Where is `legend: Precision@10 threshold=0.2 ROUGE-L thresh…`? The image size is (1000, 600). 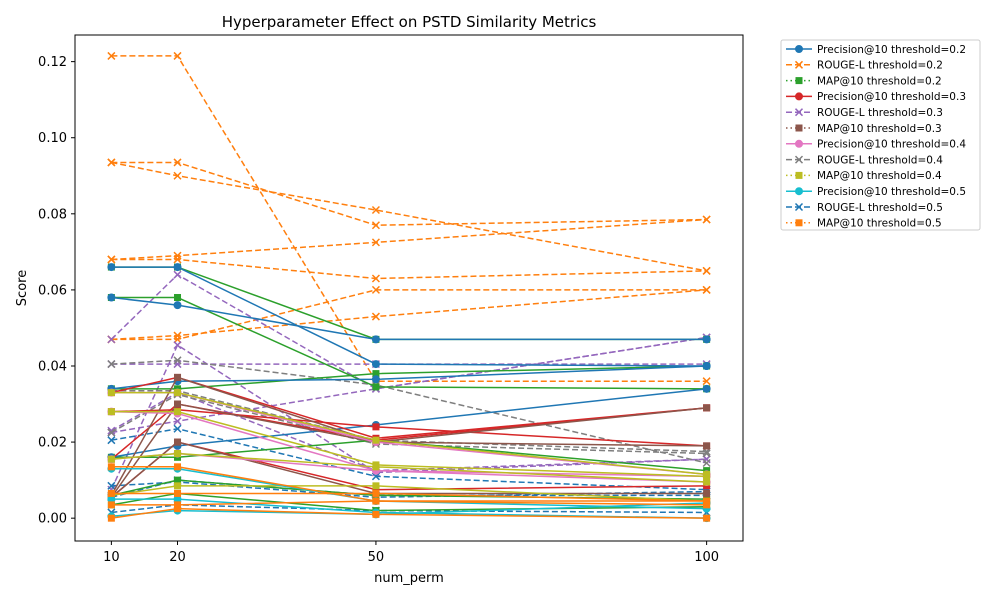 legend: Precision@10 threshold=0.2 ROUGE-L thresh… is located at coordinates (880, 135).